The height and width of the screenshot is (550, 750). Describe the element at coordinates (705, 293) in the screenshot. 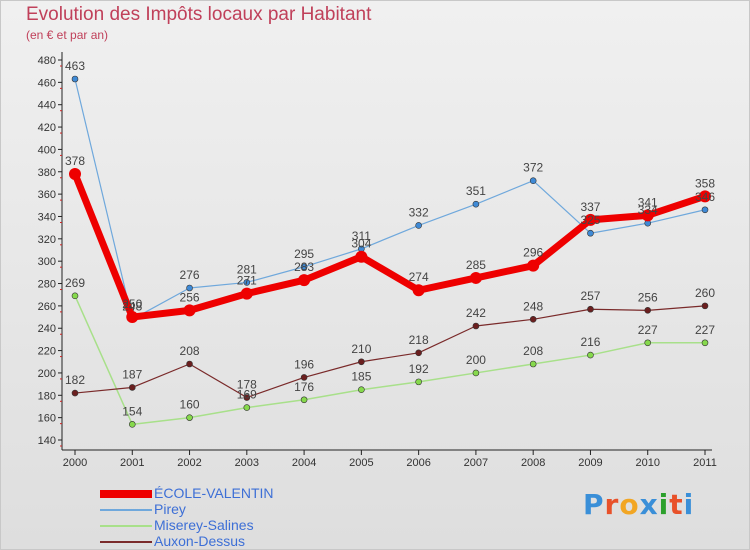

I see `data-label: 260` at that location.